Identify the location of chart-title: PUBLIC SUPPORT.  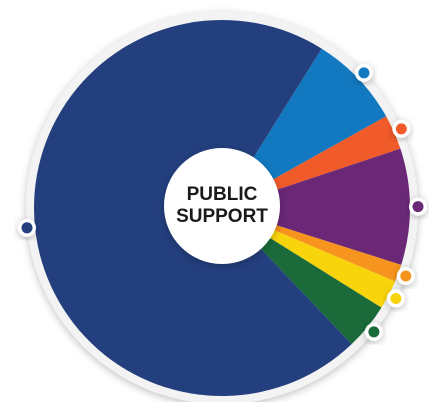
(222, 205).